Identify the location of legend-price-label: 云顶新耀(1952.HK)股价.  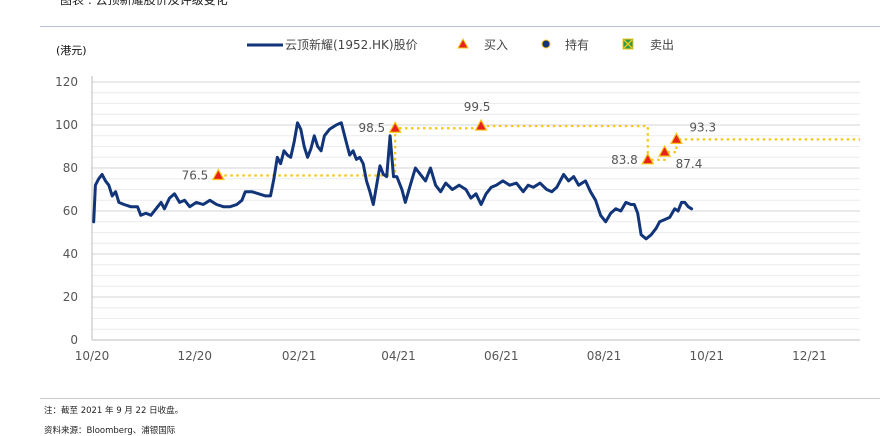
(351, 44).